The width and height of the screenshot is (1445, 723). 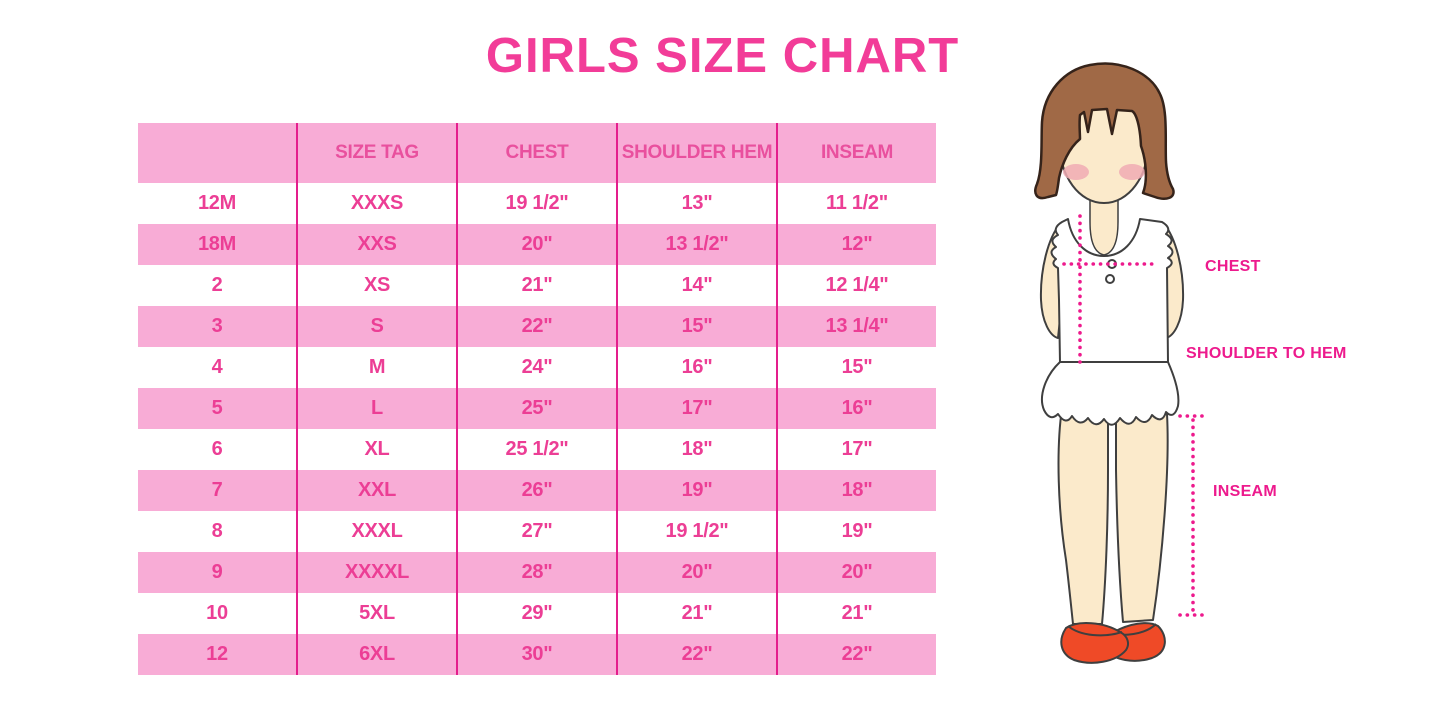 What do you see at coordinates (376, 153) in the screenshot?
I see `header-cell: SIZE TAG` at bounding box center [376, 153].